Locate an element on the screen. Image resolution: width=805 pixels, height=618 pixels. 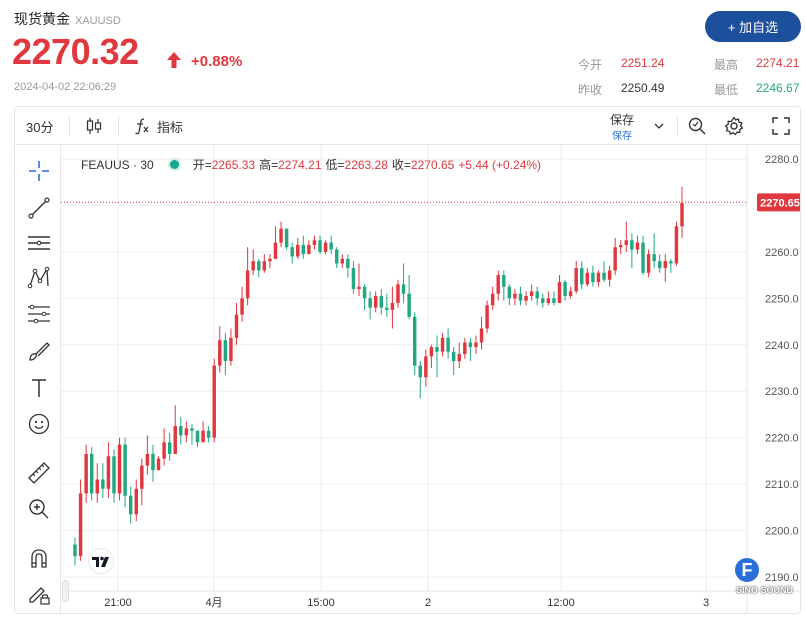
market-status-dot is located at coordinates (174, 164).